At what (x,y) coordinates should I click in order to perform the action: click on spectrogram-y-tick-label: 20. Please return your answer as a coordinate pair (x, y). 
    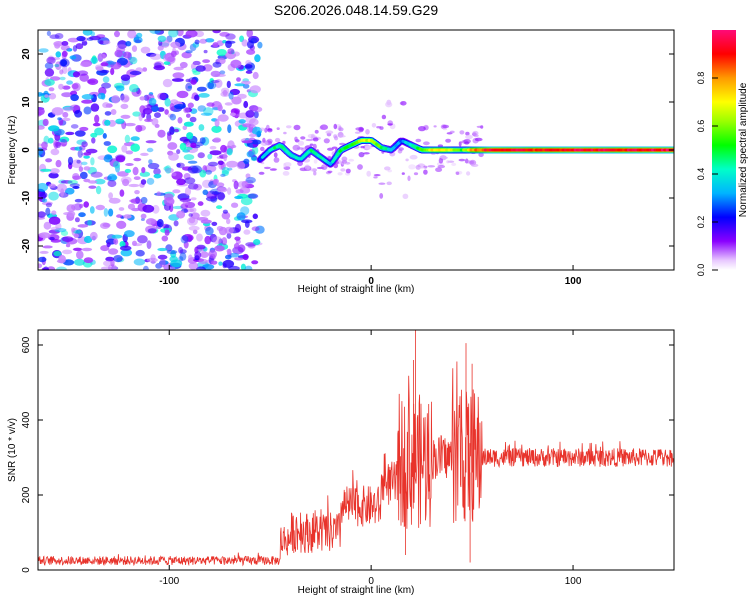
    Looking at the image, I should click on (26, 54).